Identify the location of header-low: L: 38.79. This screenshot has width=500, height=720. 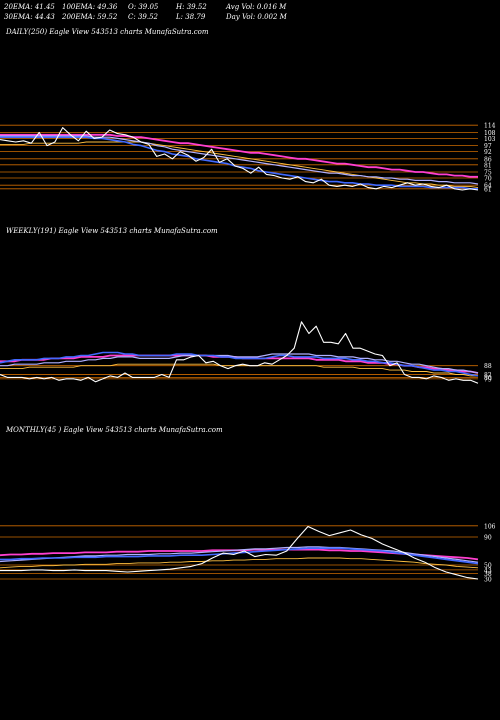
(191, 17).